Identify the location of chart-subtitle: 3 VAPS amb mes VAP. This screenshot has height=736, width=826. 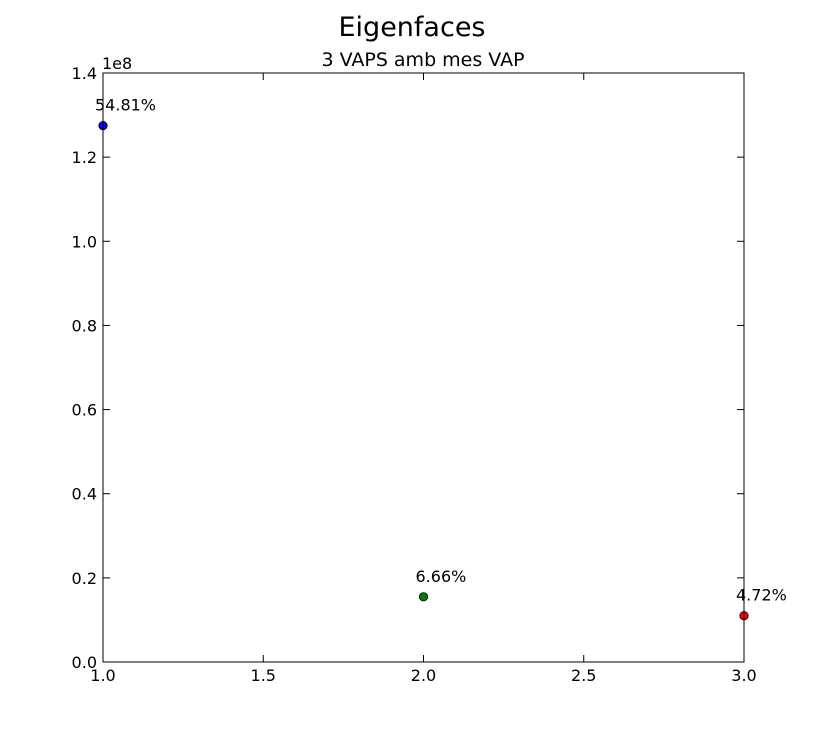
(422, 60).